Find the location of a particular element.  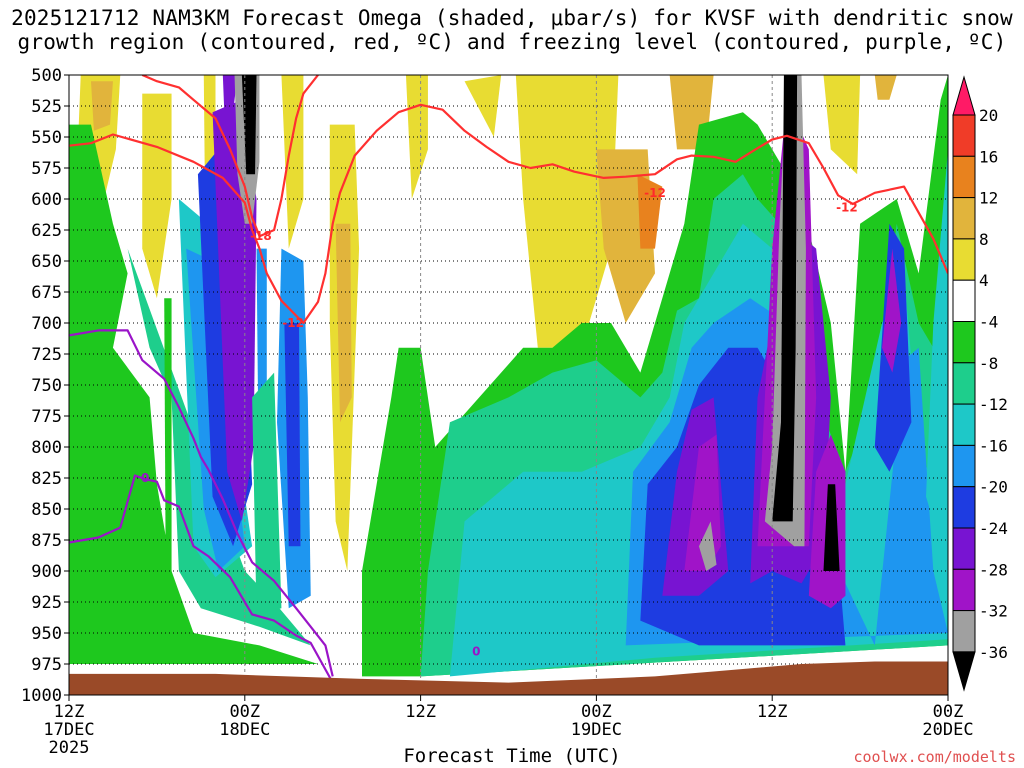

x-tick-date: 18DEC is located at coordinates (244, 730).